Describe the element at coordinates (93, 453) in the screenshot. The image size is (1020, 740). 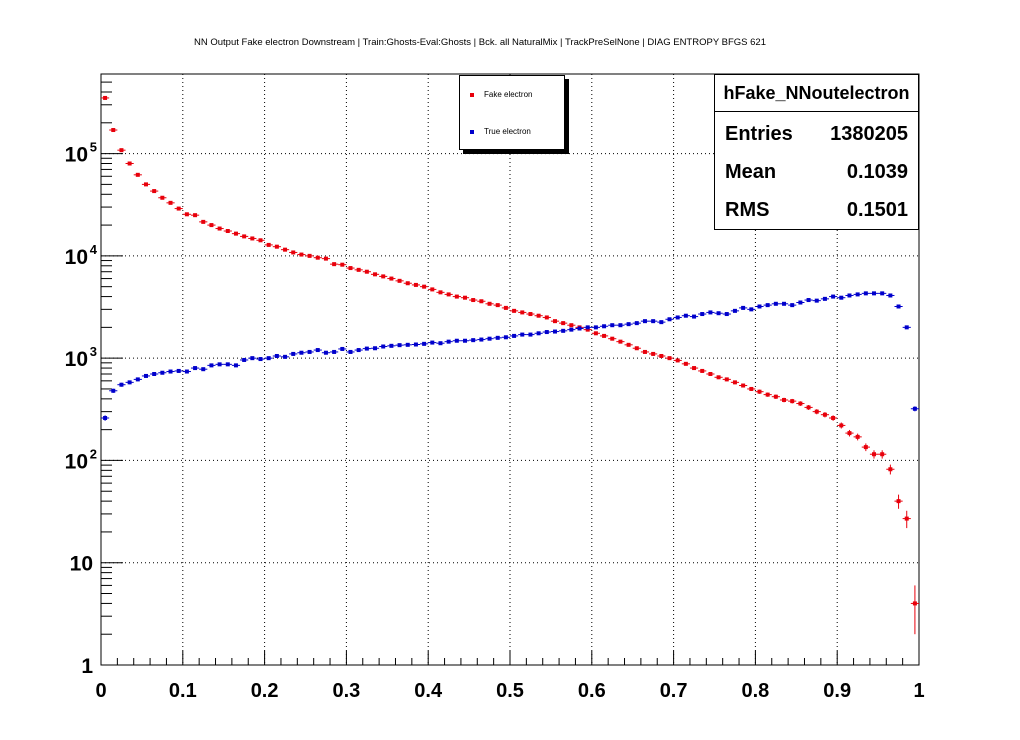
I see `y-tick-exponent: 2` at that location.